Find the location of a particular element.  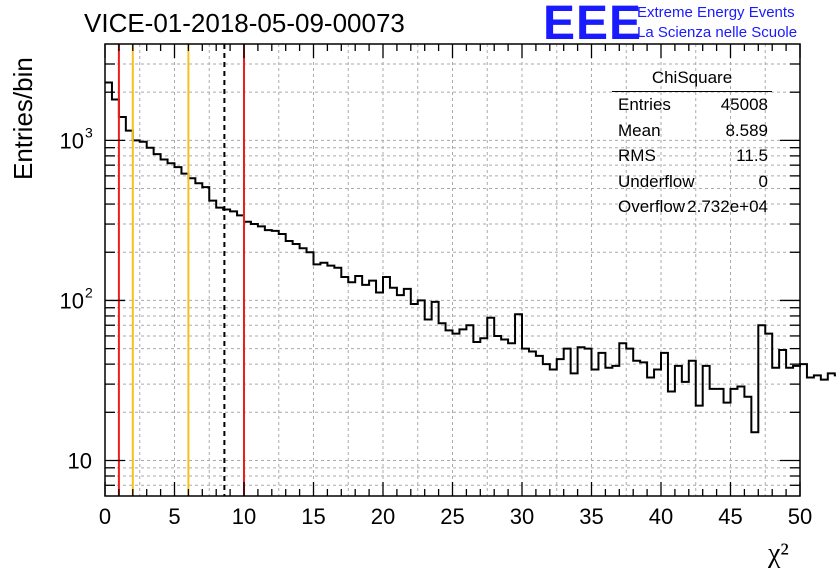

stats-row: Underflow 0 is located at coordinates (692, 182).